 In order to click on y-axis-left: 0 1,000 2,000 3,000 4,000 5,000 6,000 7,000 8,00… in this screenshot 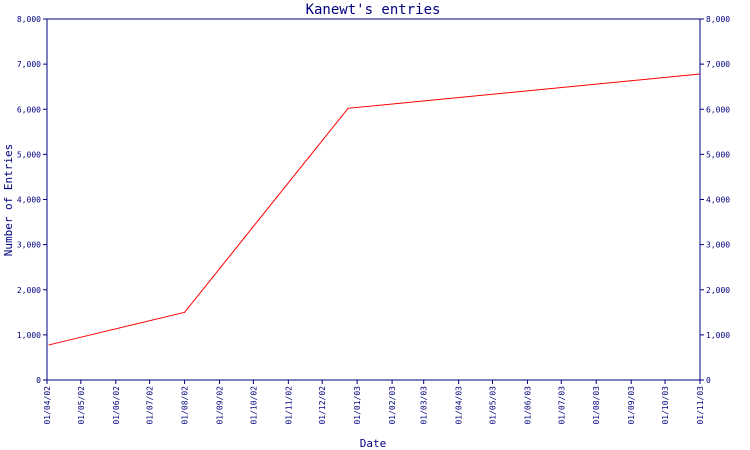, I will do `click(32, 200)`.